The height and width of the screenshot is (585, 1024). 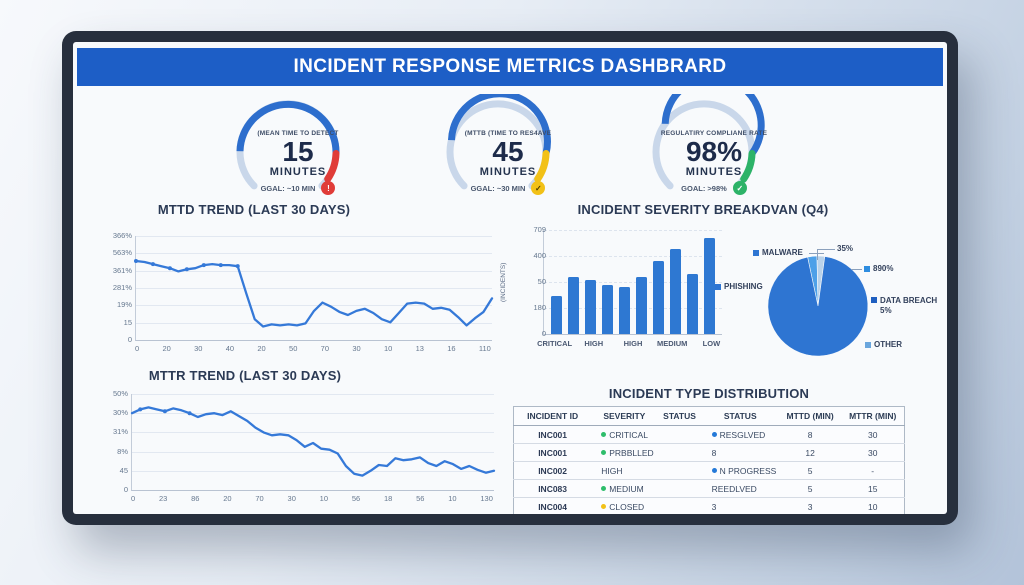 I want to click on axis-tick-label: 8%, so click(x=122, y=451).